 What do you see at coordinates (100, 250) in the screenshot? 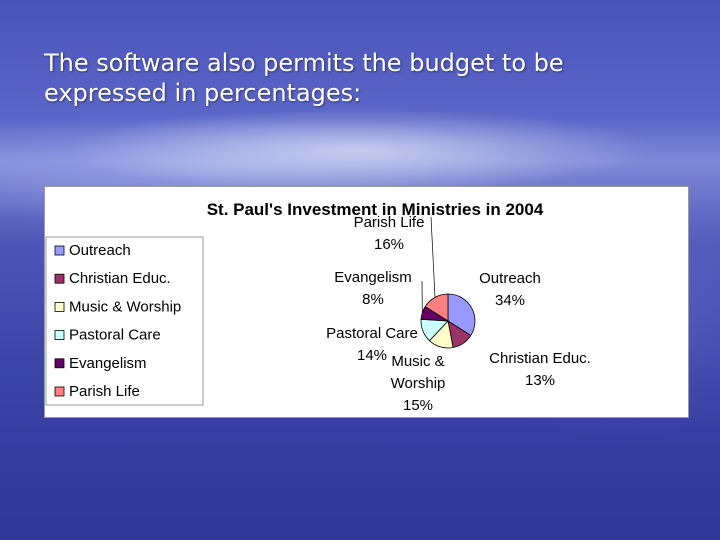
I see `legend-label-outreach: Outreach` at bounding box center [100, 250].